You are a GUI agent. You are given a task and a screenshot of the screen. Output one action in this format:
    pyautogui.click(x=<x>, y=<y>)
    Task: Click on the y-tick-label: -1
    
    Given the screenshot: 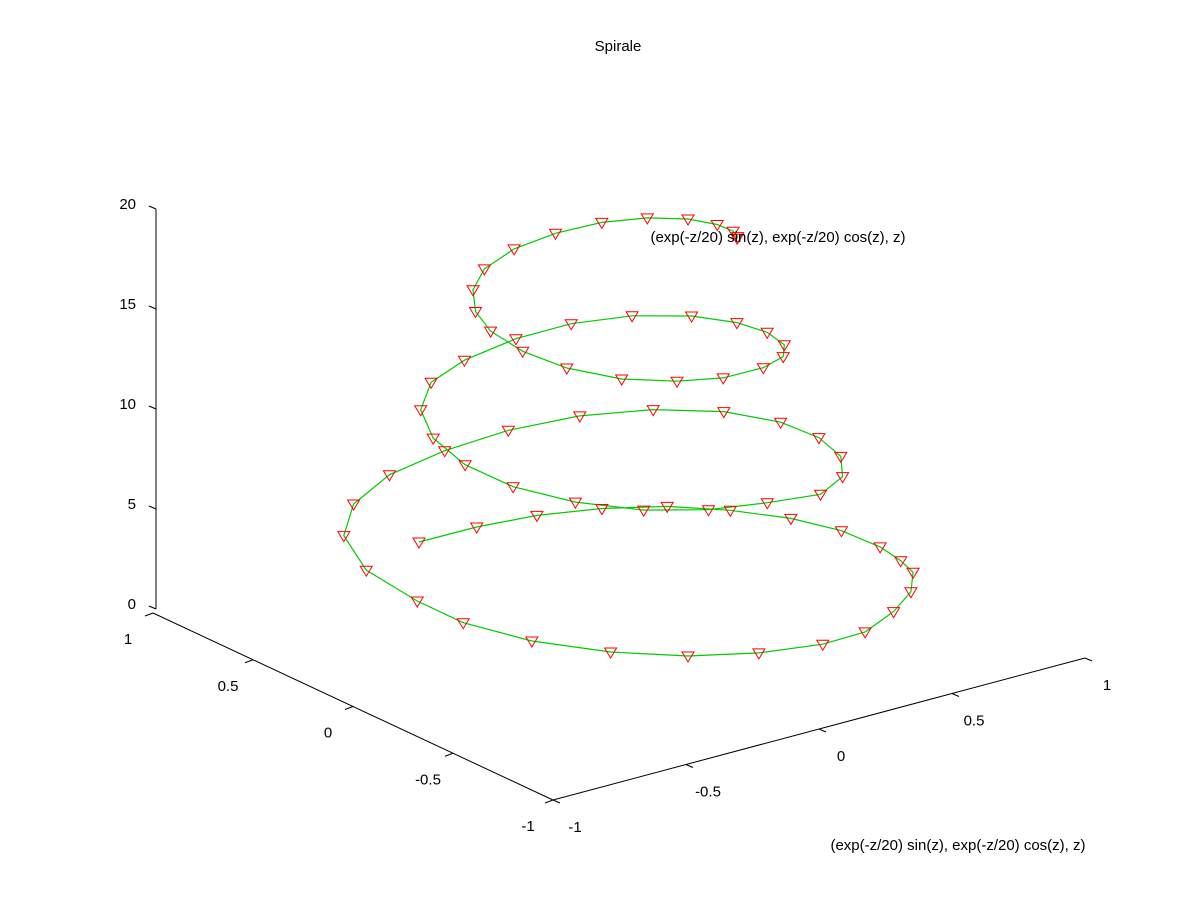 What is the action you would take?
    pyautogui.click(x=527, y=826)
    